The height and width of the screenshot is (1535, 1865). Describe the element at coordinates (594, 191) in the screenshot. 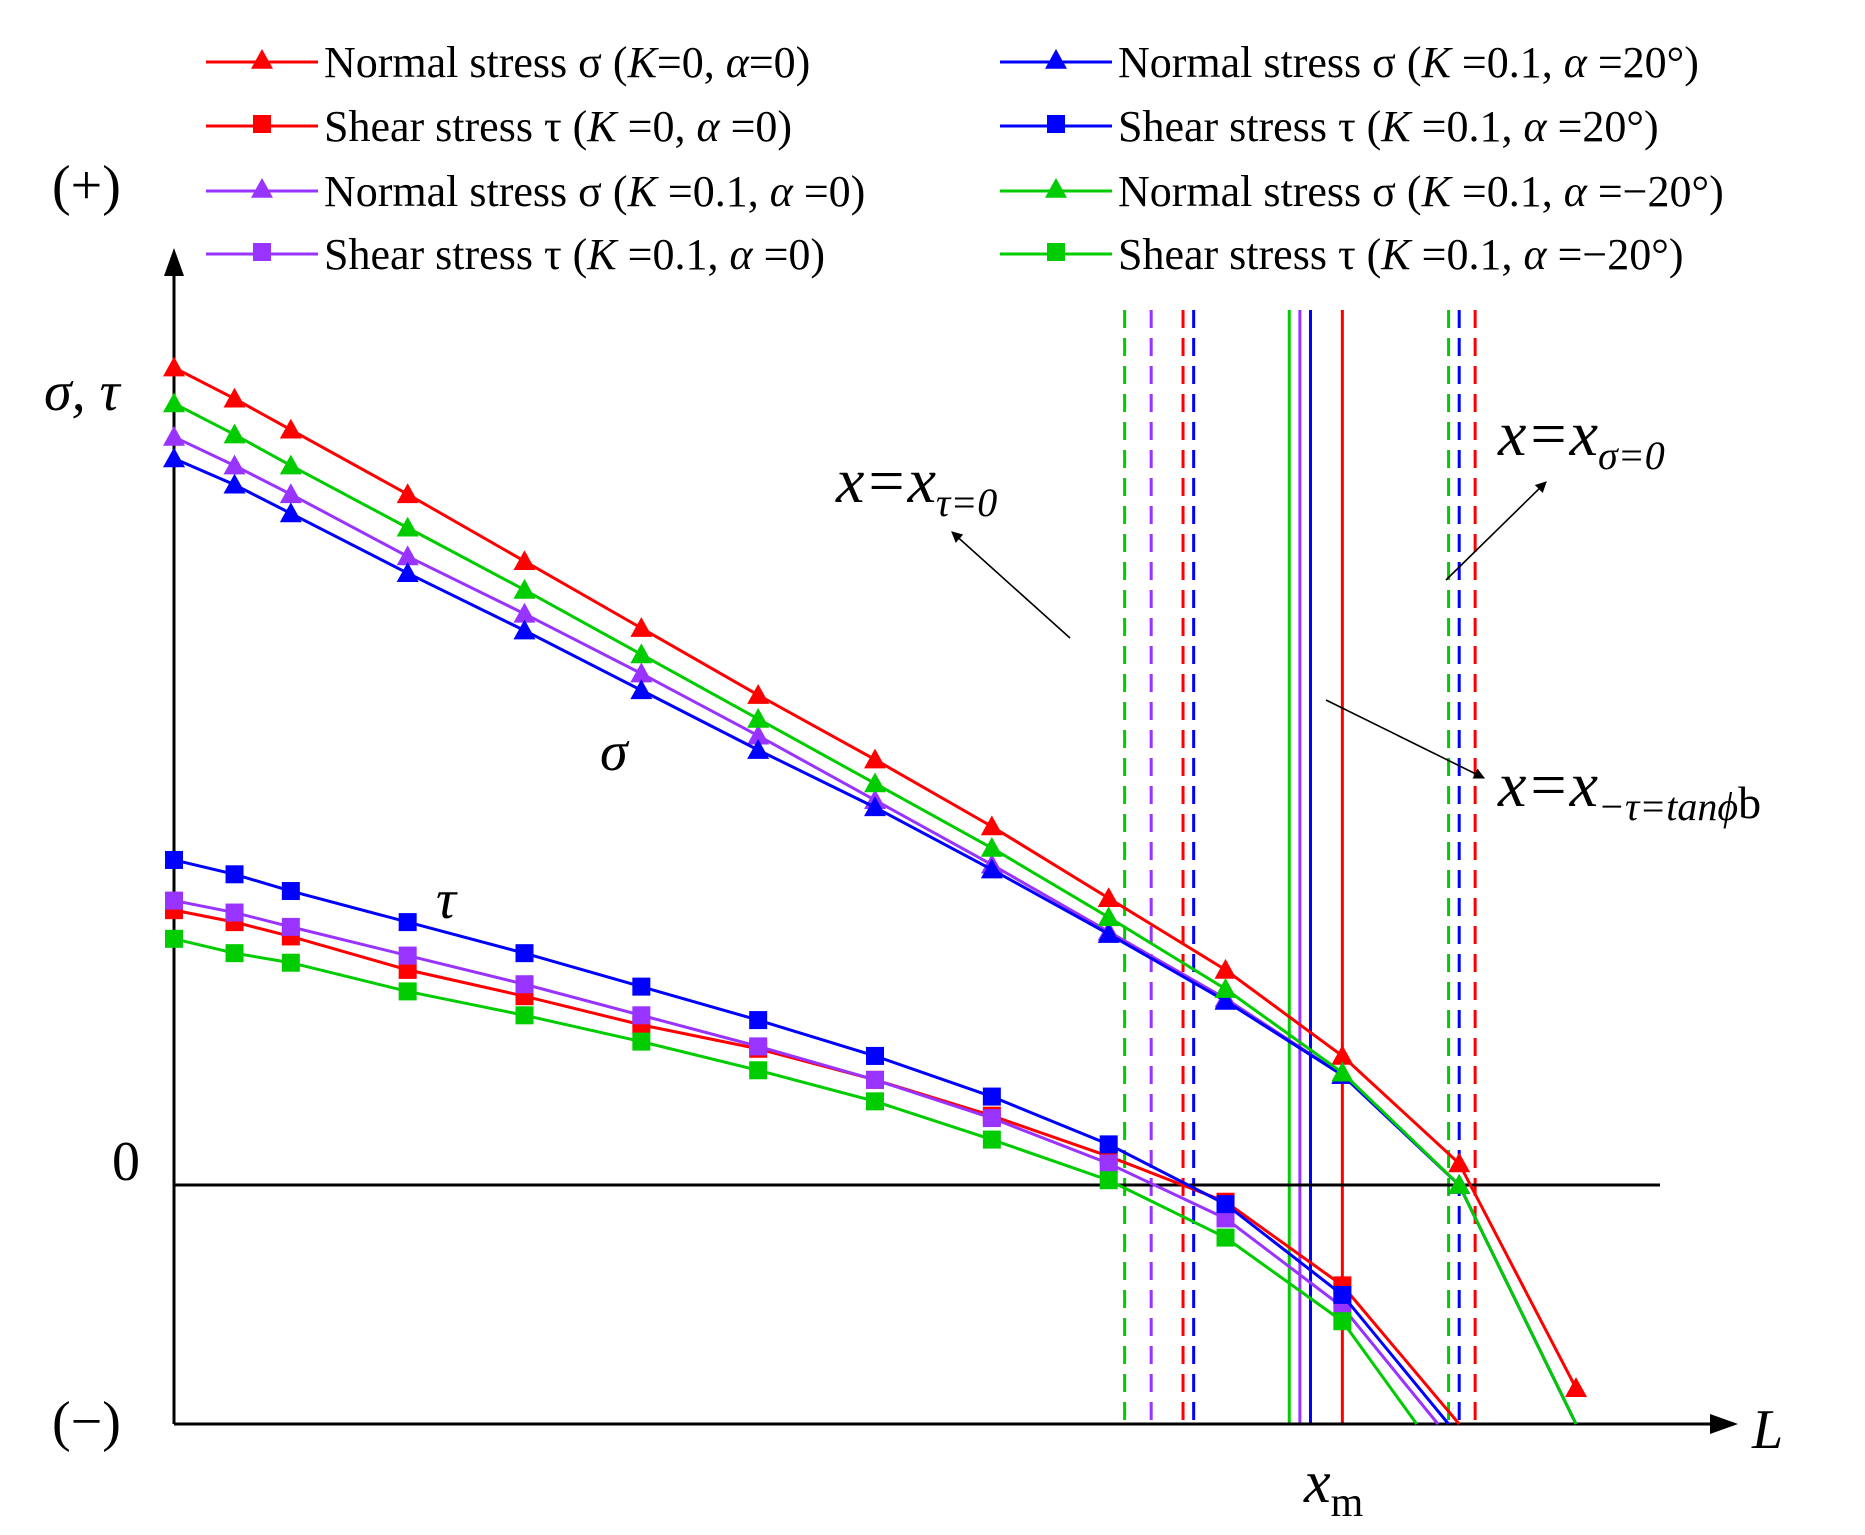

I see `legend-label: Normal stress σ (K =0.1, α =0)` at that location.